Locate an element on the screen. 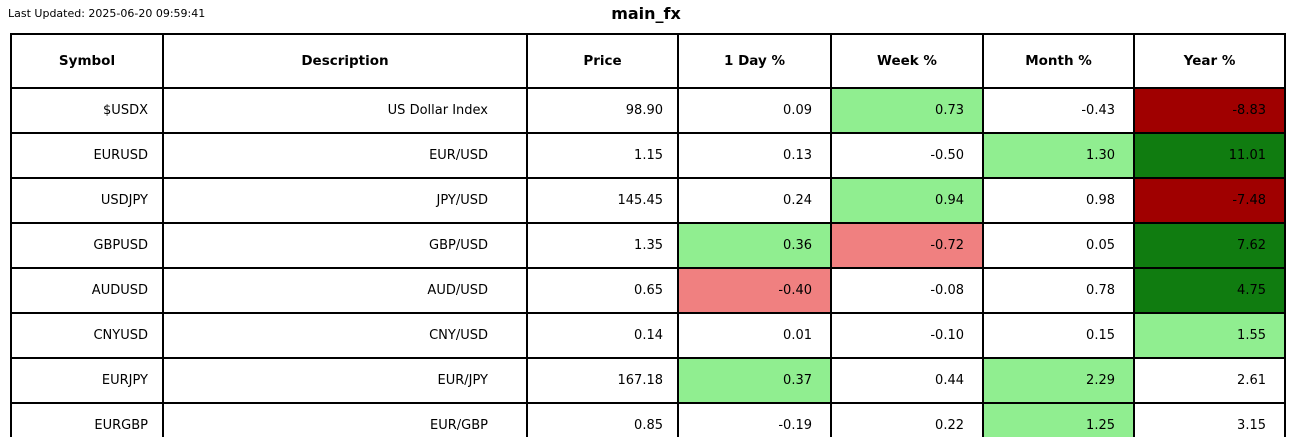 The image size is (1292, 437). year-pct-cell: -8.83 is located at coordinates (1209, 110).